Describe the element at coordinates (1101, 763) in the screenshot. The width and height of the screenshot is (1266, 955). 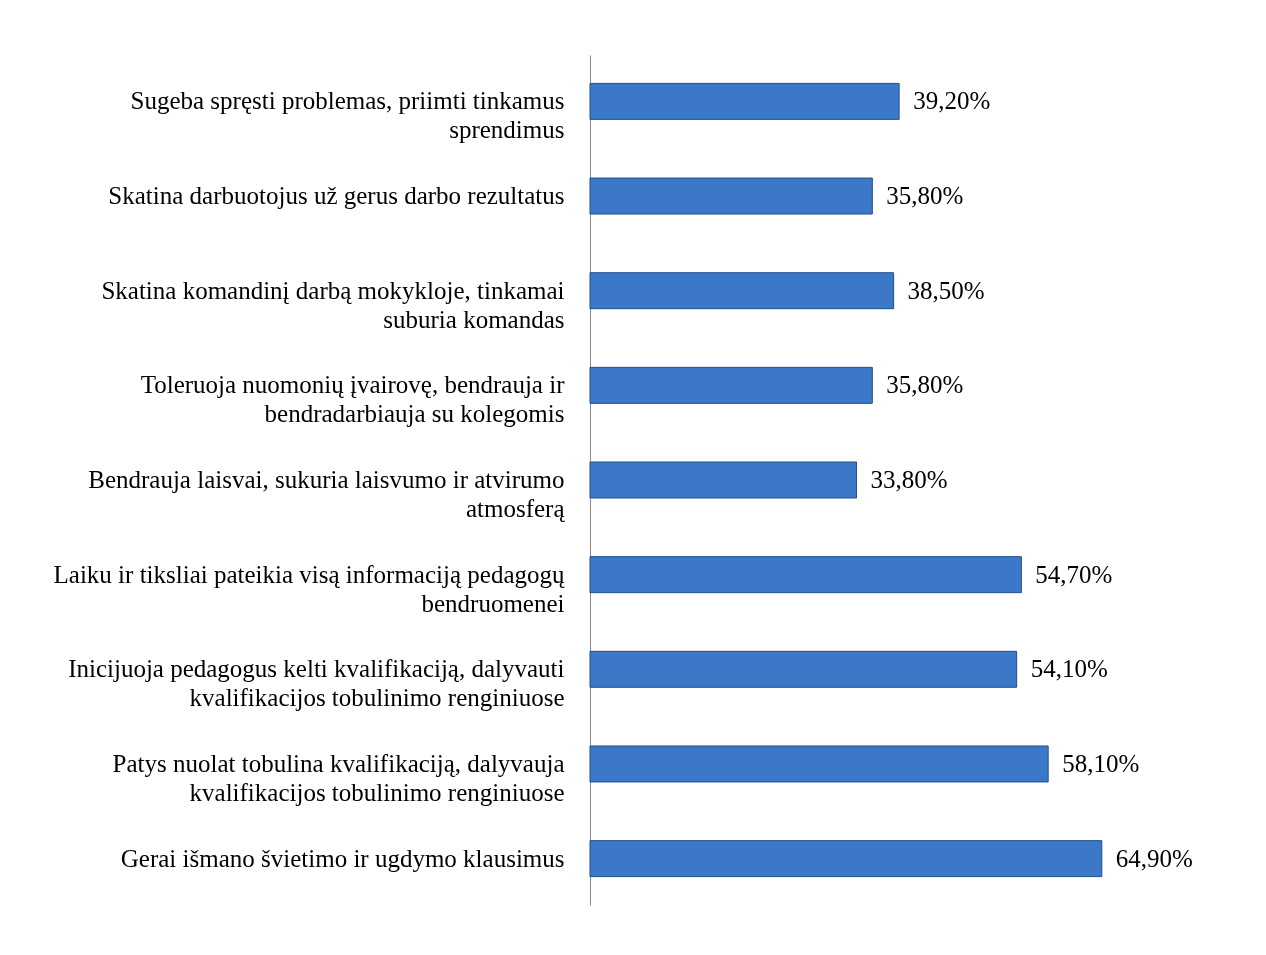
I see `data-label: 58,10%` at that location.